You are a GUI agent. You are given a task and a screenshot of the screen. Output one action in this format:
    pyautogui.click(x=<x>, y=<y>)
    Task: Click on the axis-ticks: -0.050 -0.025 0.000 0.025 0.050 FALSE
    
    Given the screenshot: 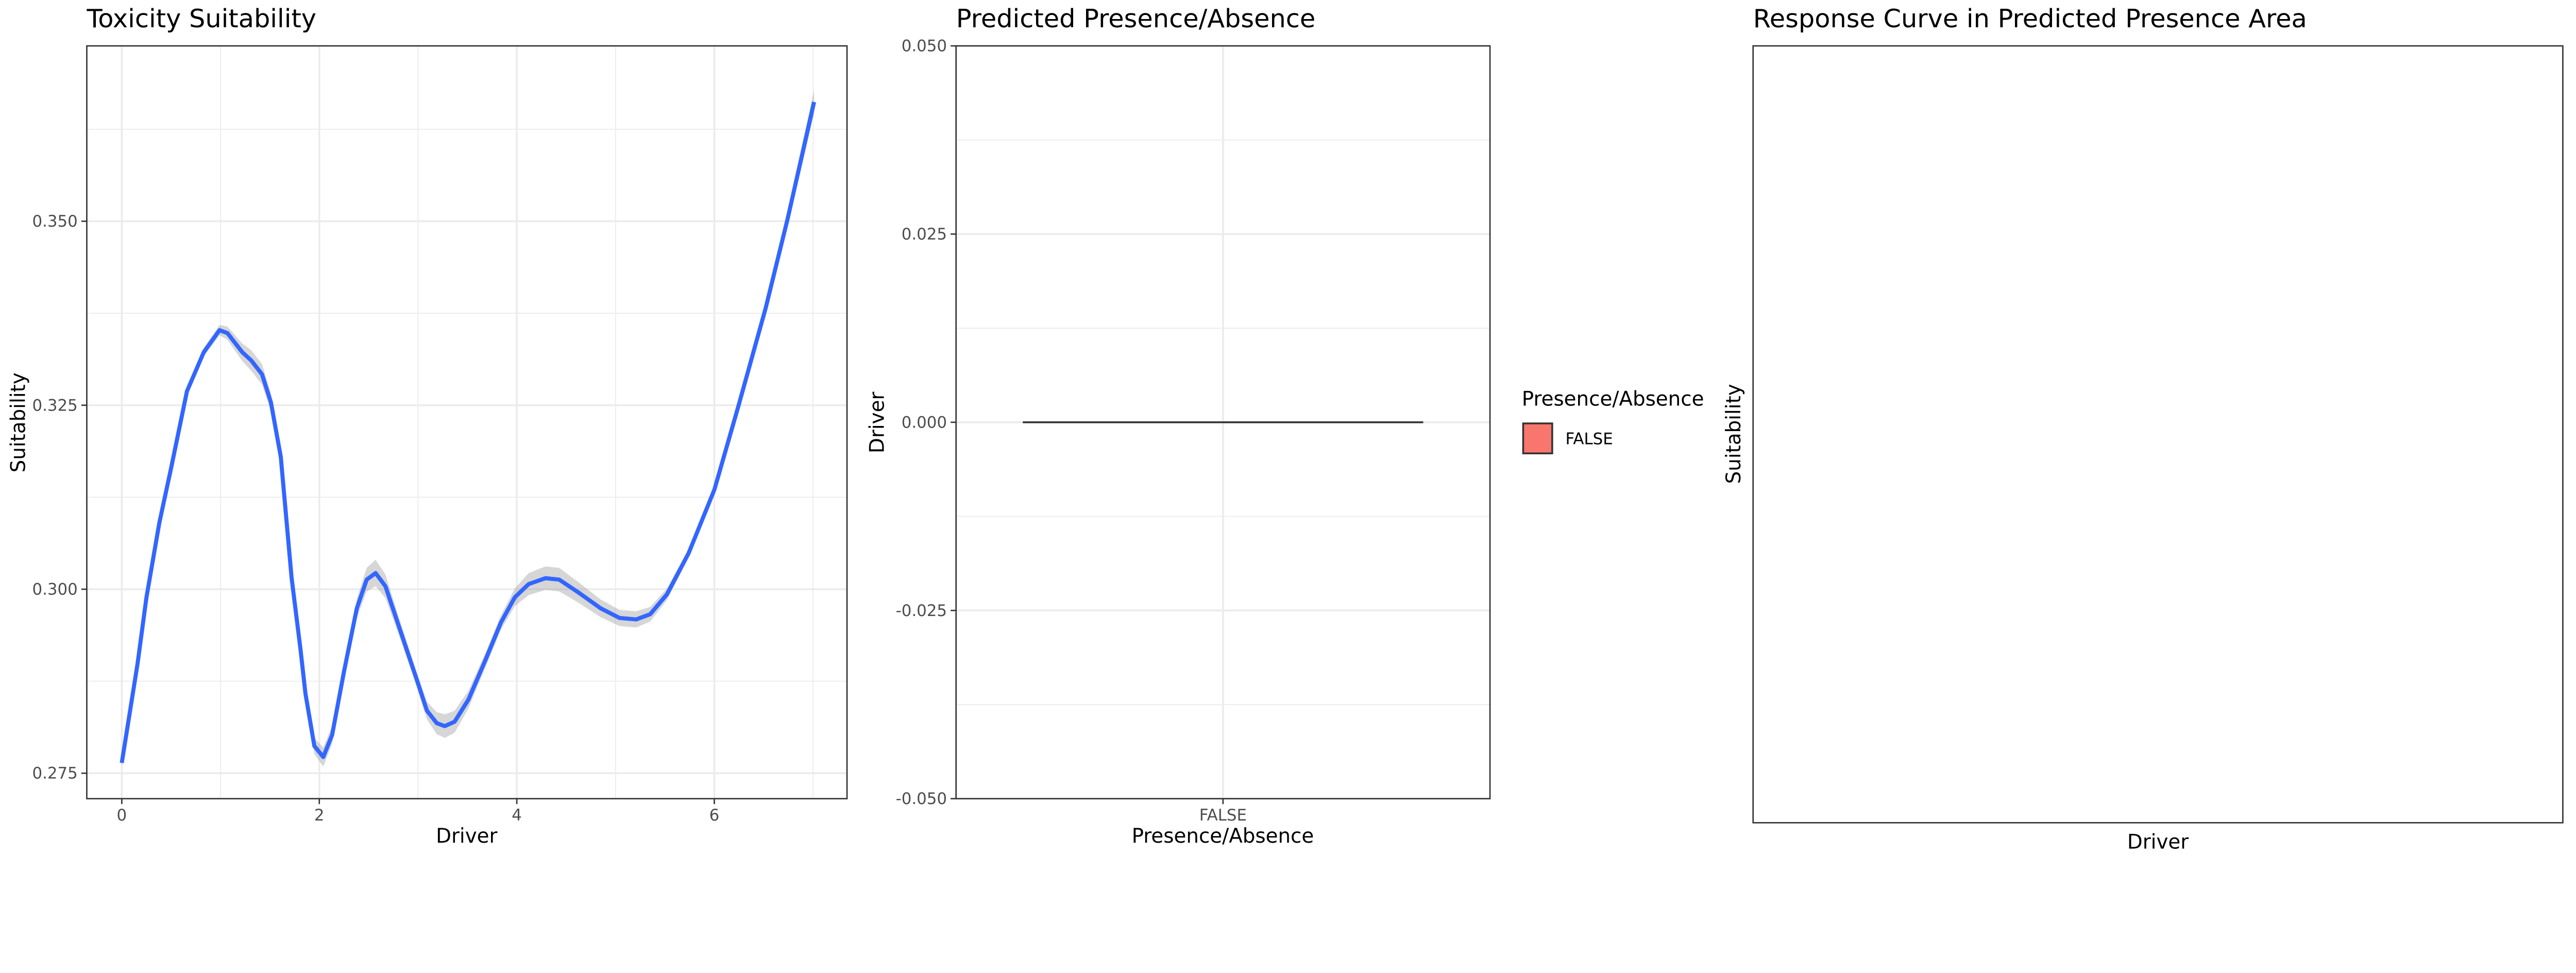 What is the action you would take?
    pyautogui.click(x=1071, y=431)
    